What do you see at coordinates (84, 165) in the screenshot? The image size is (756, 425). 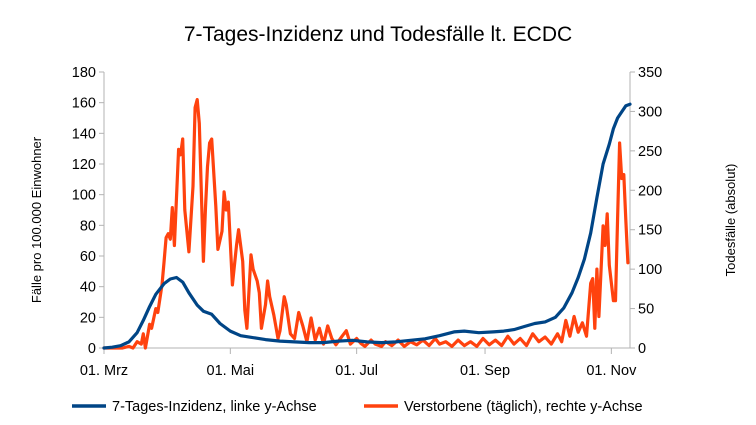 I see `y-left-tick-label: 120` at bounding box center [84, 165].